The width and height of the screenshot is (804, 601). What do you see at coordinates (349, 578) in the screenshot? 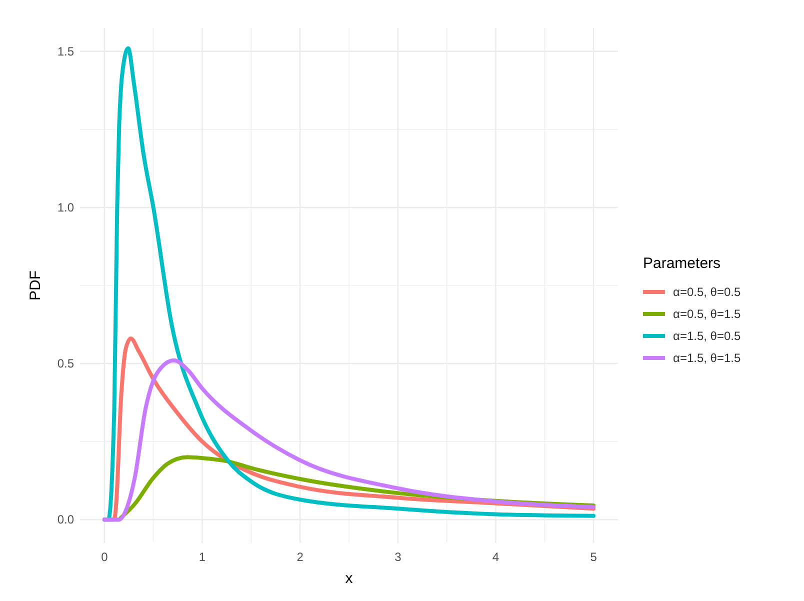
I see `x-axis-title: x` at bounding box center [349, 578].